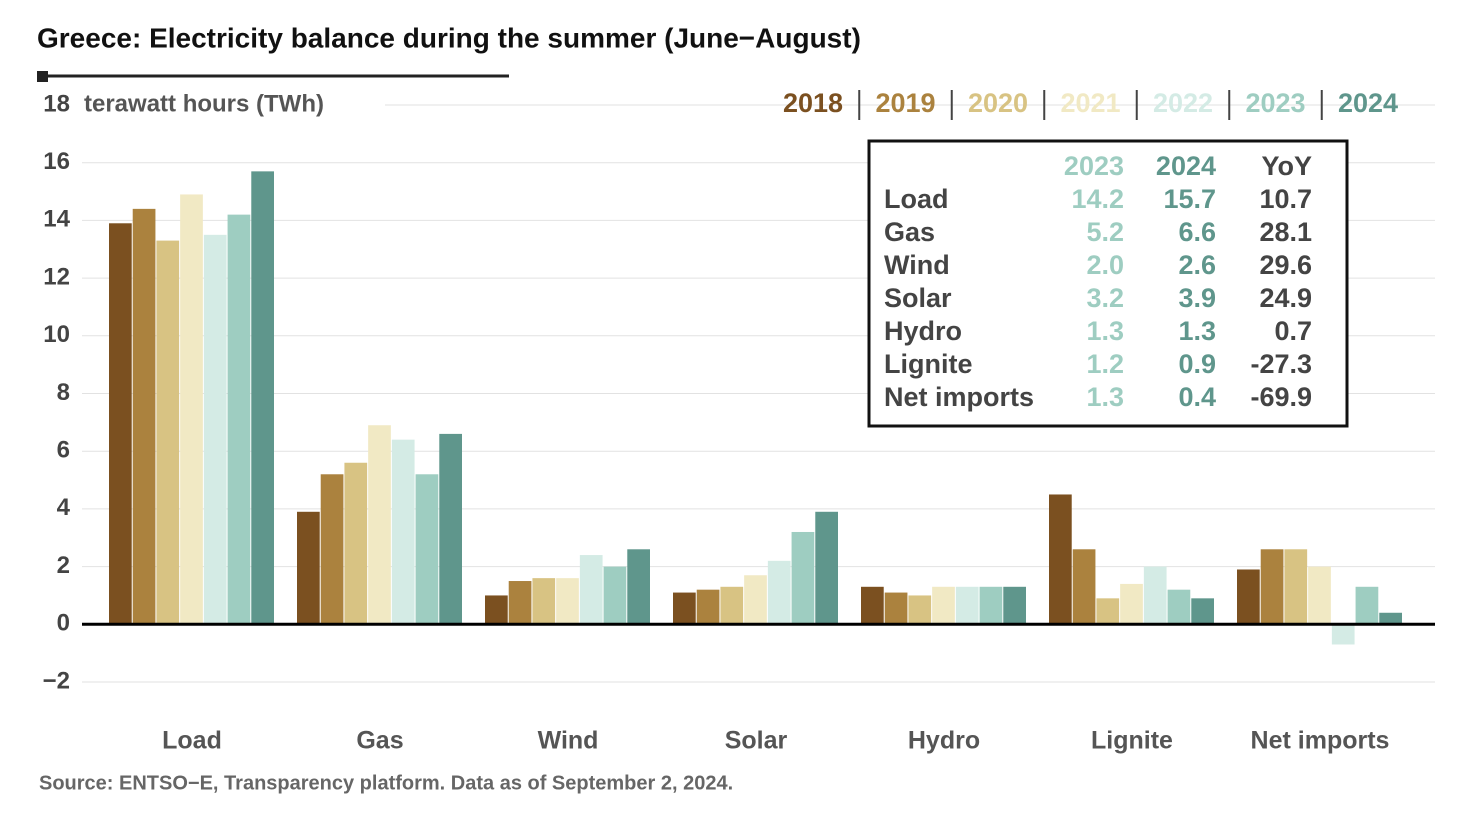 The image size is (1465, 821). I want to click on y-tick-label: 2, so click(63, 565).